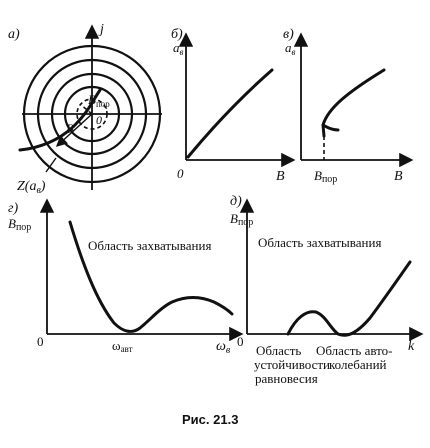 The image size is (430, 448). Describe the element at coordinates (19, 224) in the screenshot. I see `panel-d-y-label: Bпор` at that location.